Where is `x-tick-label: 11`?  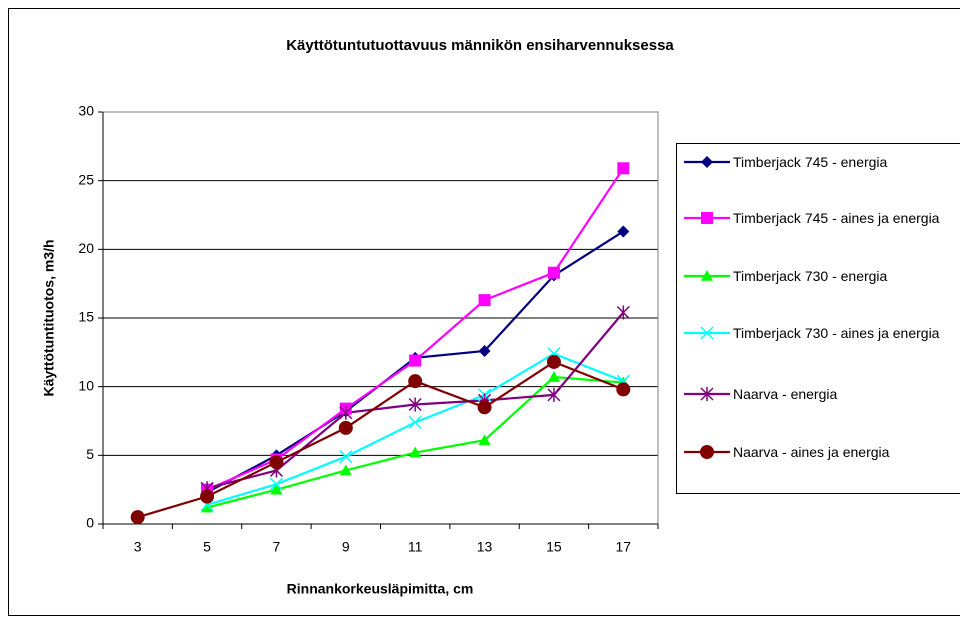
x-tick-label: 11 is located at coordinates (415, 547).